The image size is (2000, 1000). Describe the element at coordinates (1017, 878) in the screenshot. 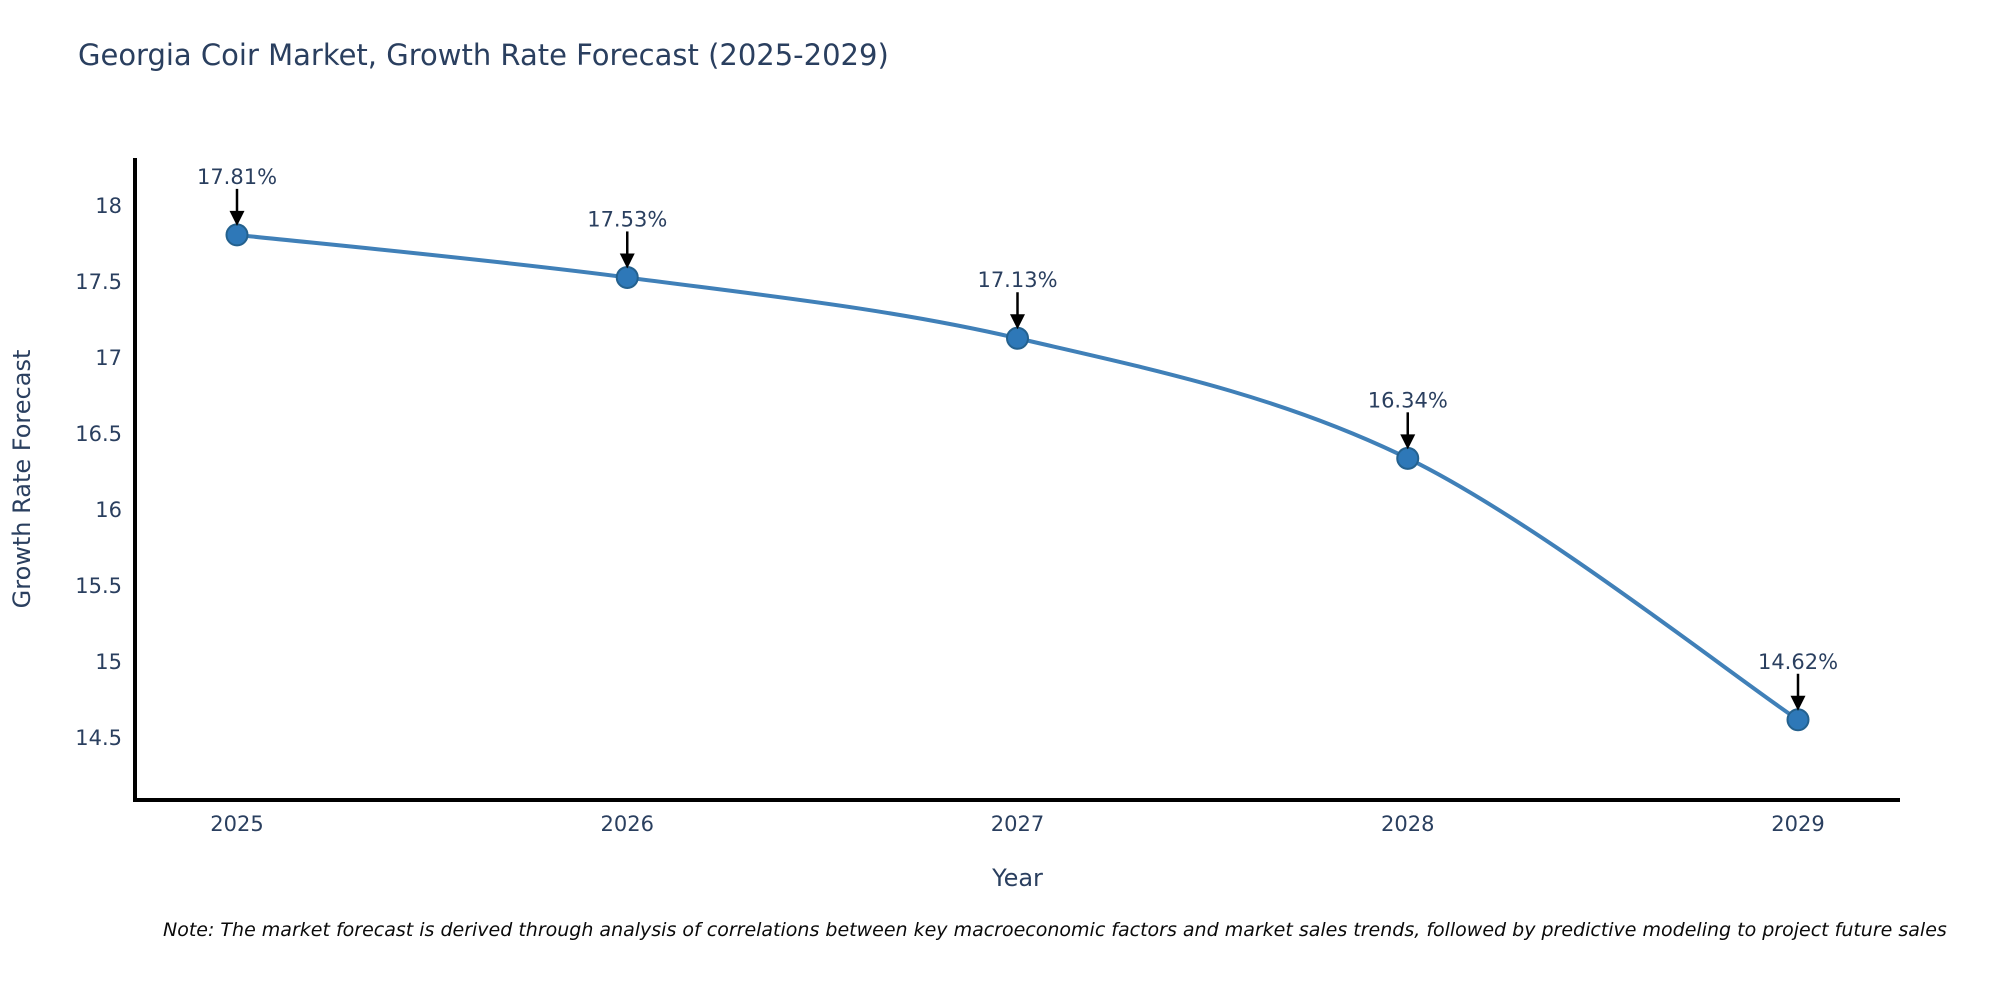

I see `x-axis-title: Year` at that location.